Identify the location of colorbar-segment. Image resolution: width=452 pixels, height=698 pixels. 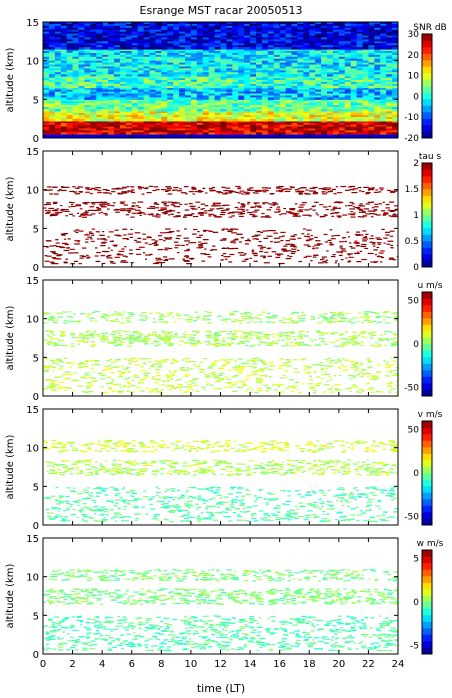
(427, 225).